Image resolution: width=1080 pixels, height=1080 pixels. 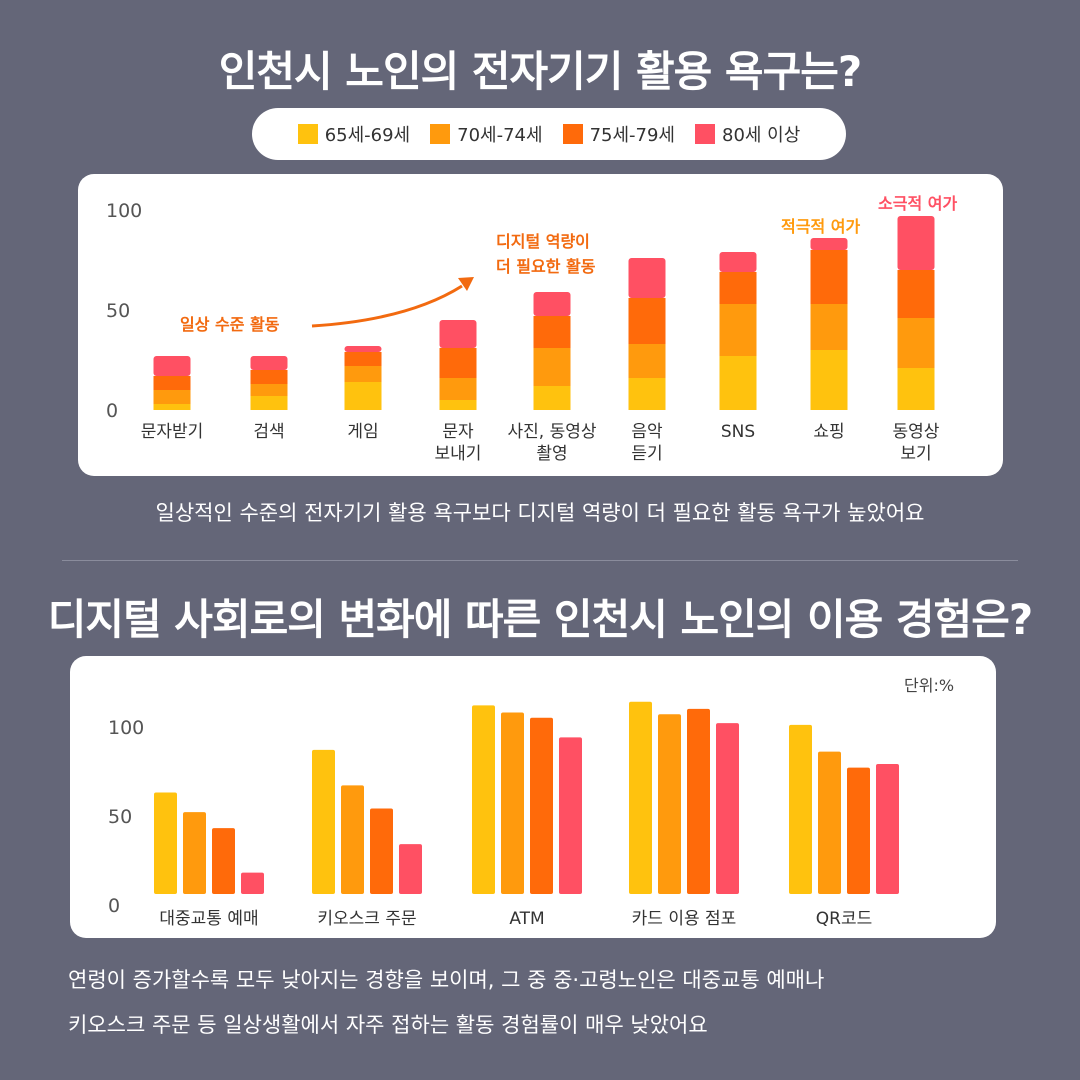 What do you see at coordinates (844, 919) in the screenshot?
I see `x-tick-label: QR코드` at bounding box center [844, 919].